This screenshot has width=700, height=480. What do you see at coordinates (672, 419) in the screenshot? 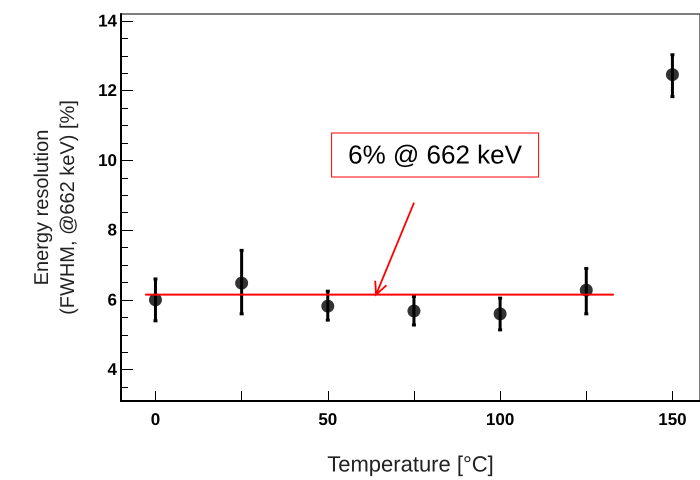
I see `x-tick-label: 150` at bounding box center [672, 419].